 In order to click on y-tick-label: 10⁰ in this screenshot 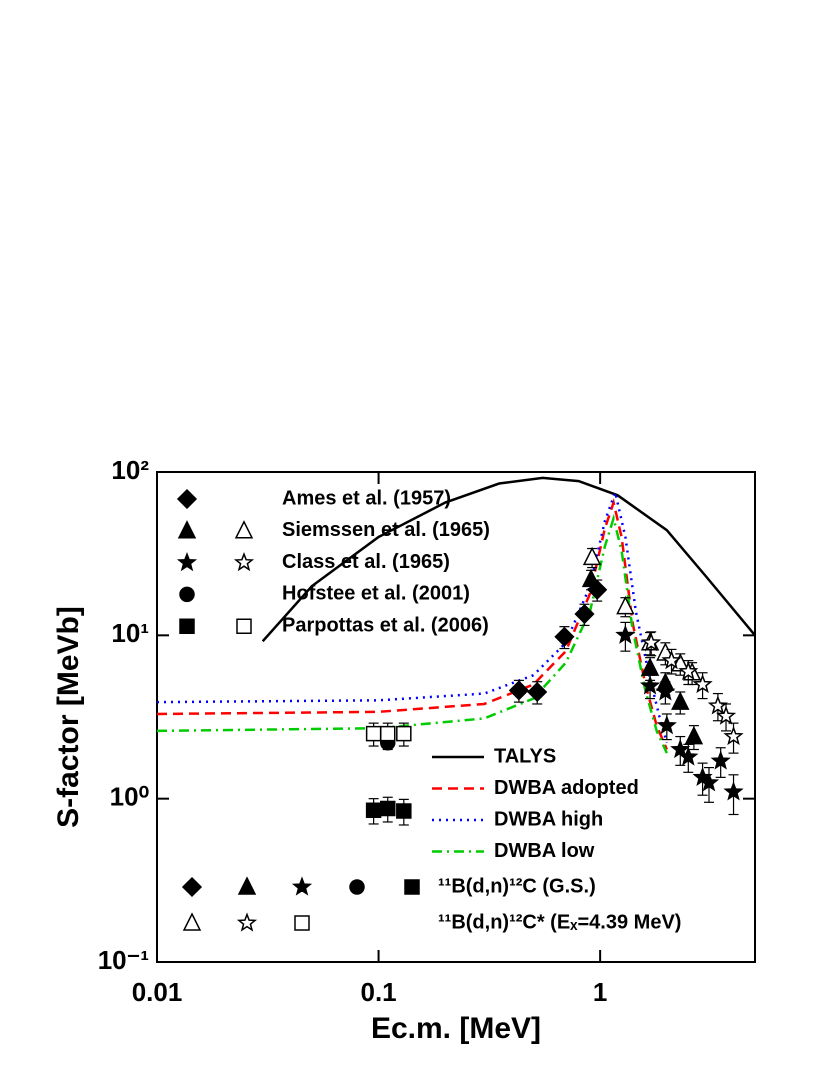, I will do `click(129, 797)`.